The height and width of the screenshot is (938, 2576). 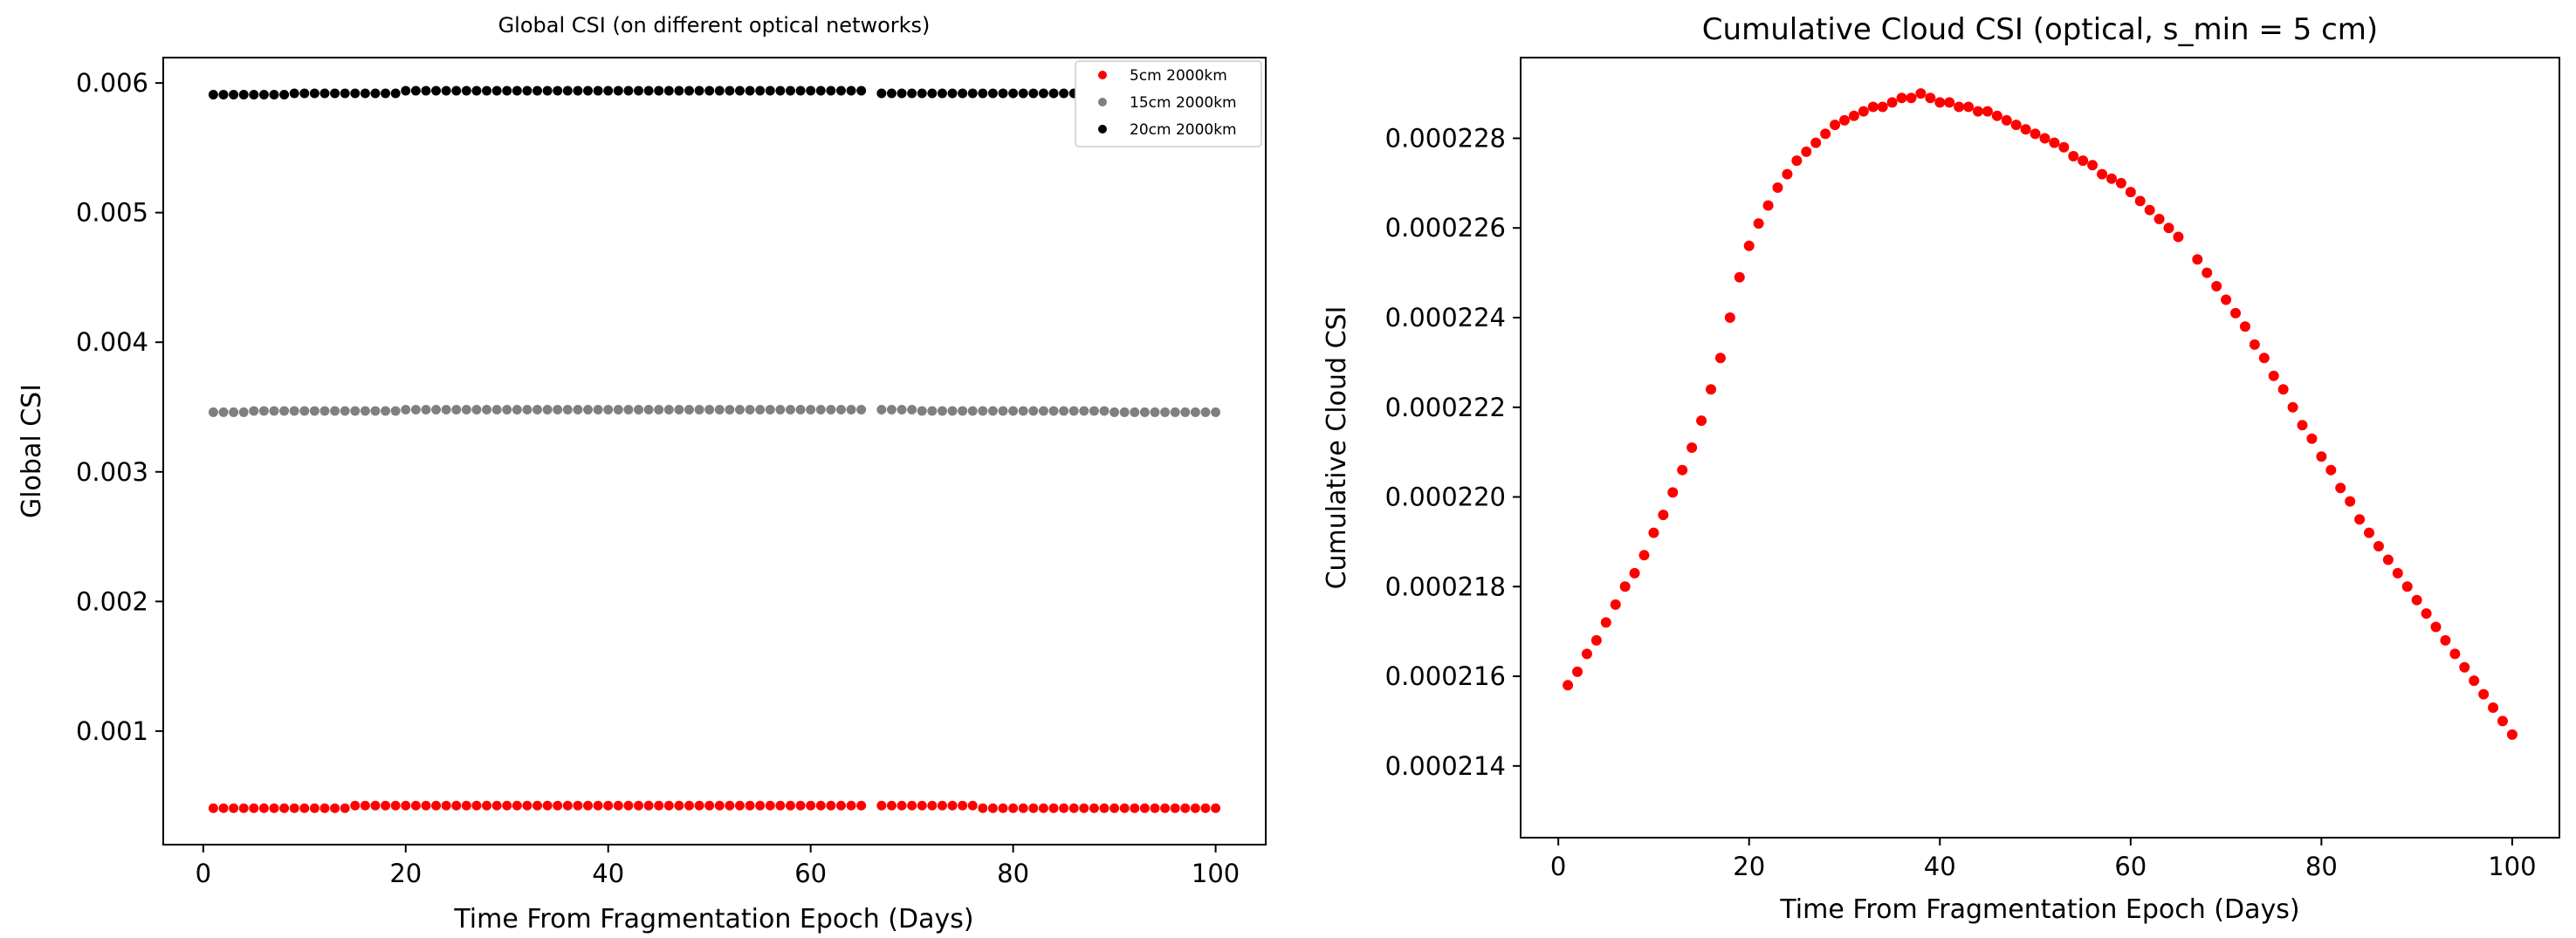 I want to click on y-tick-label: 0.001, so click(x=112, y=731).